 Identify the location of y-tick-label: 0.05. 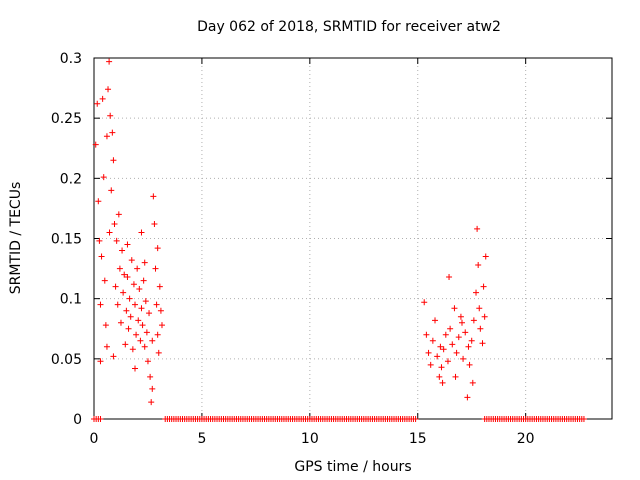
(66, 360).